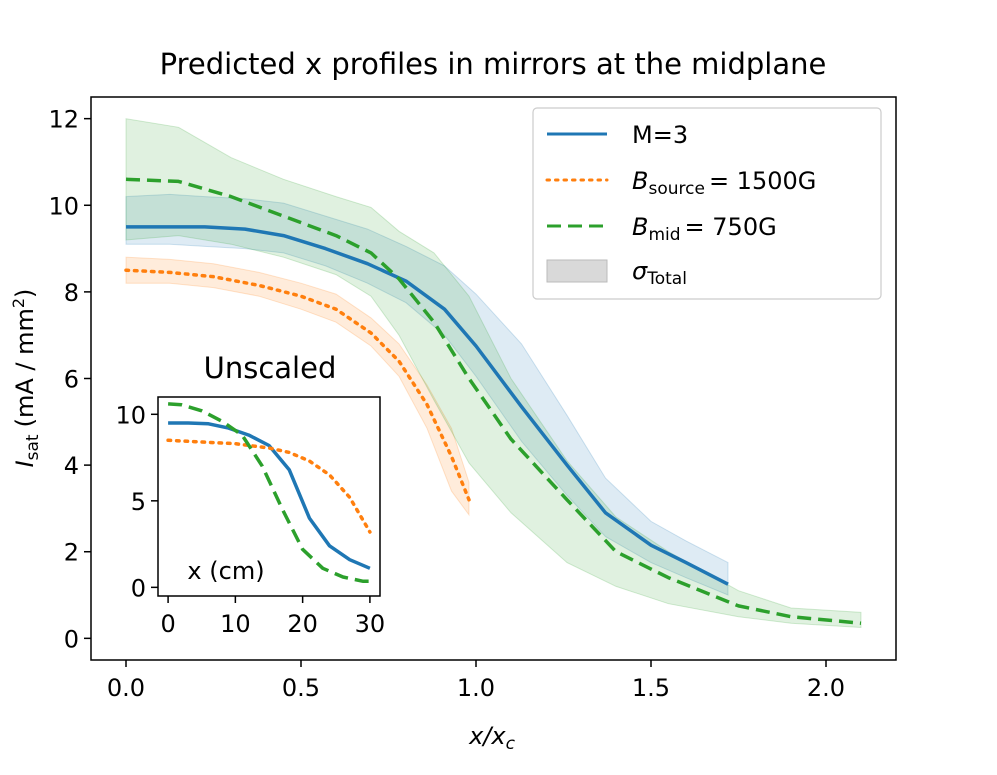  I want to click on y-tick-label: 8, so click(71, 293).